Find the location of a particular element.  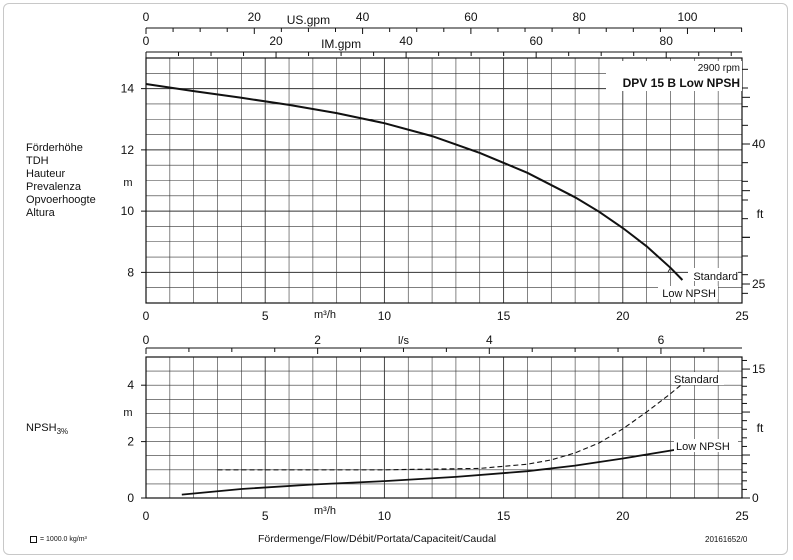

y-tick-label: 4 is located at coordinates (130, 385).